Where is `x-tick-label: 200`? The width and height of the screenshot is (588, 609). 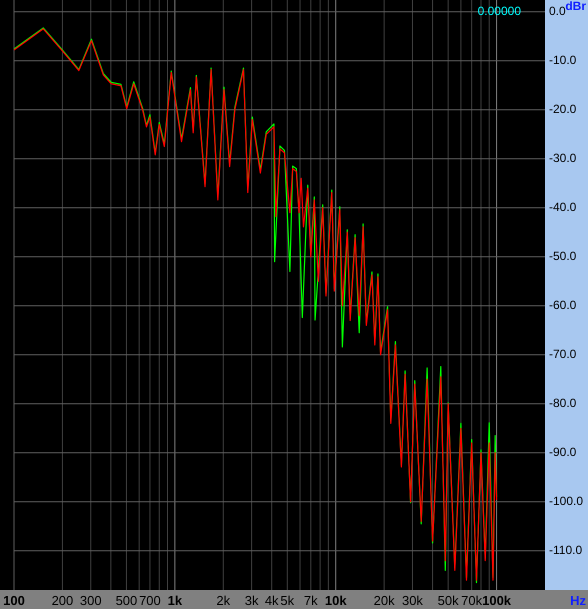 x-tick-label: 200 is located at coordinates (63, 600).